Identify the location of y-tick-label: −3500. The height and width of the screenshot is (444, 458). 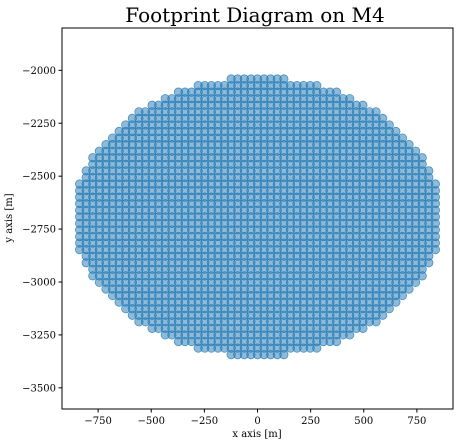
(39, 388).